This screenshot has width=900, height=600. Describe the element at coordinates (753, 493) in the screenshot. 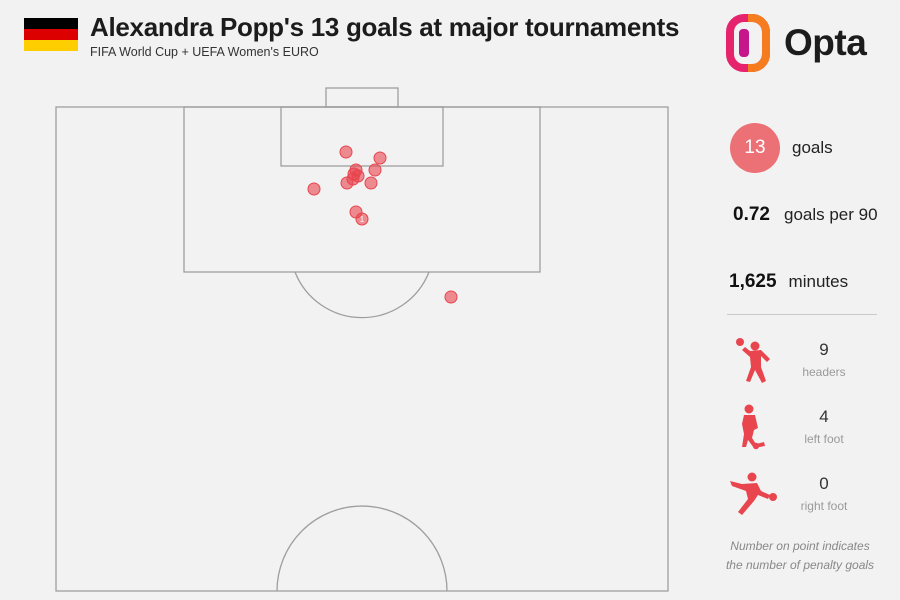

I see `right-foot-icon` at that location.